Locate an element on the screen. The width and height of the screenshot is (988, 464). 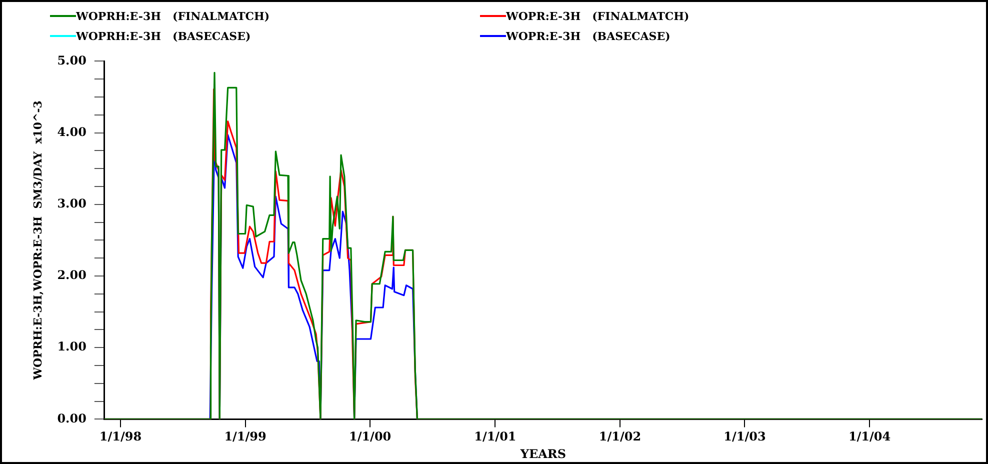
x-tick-label: 1/1/02 is located at coordinates (620, 437).